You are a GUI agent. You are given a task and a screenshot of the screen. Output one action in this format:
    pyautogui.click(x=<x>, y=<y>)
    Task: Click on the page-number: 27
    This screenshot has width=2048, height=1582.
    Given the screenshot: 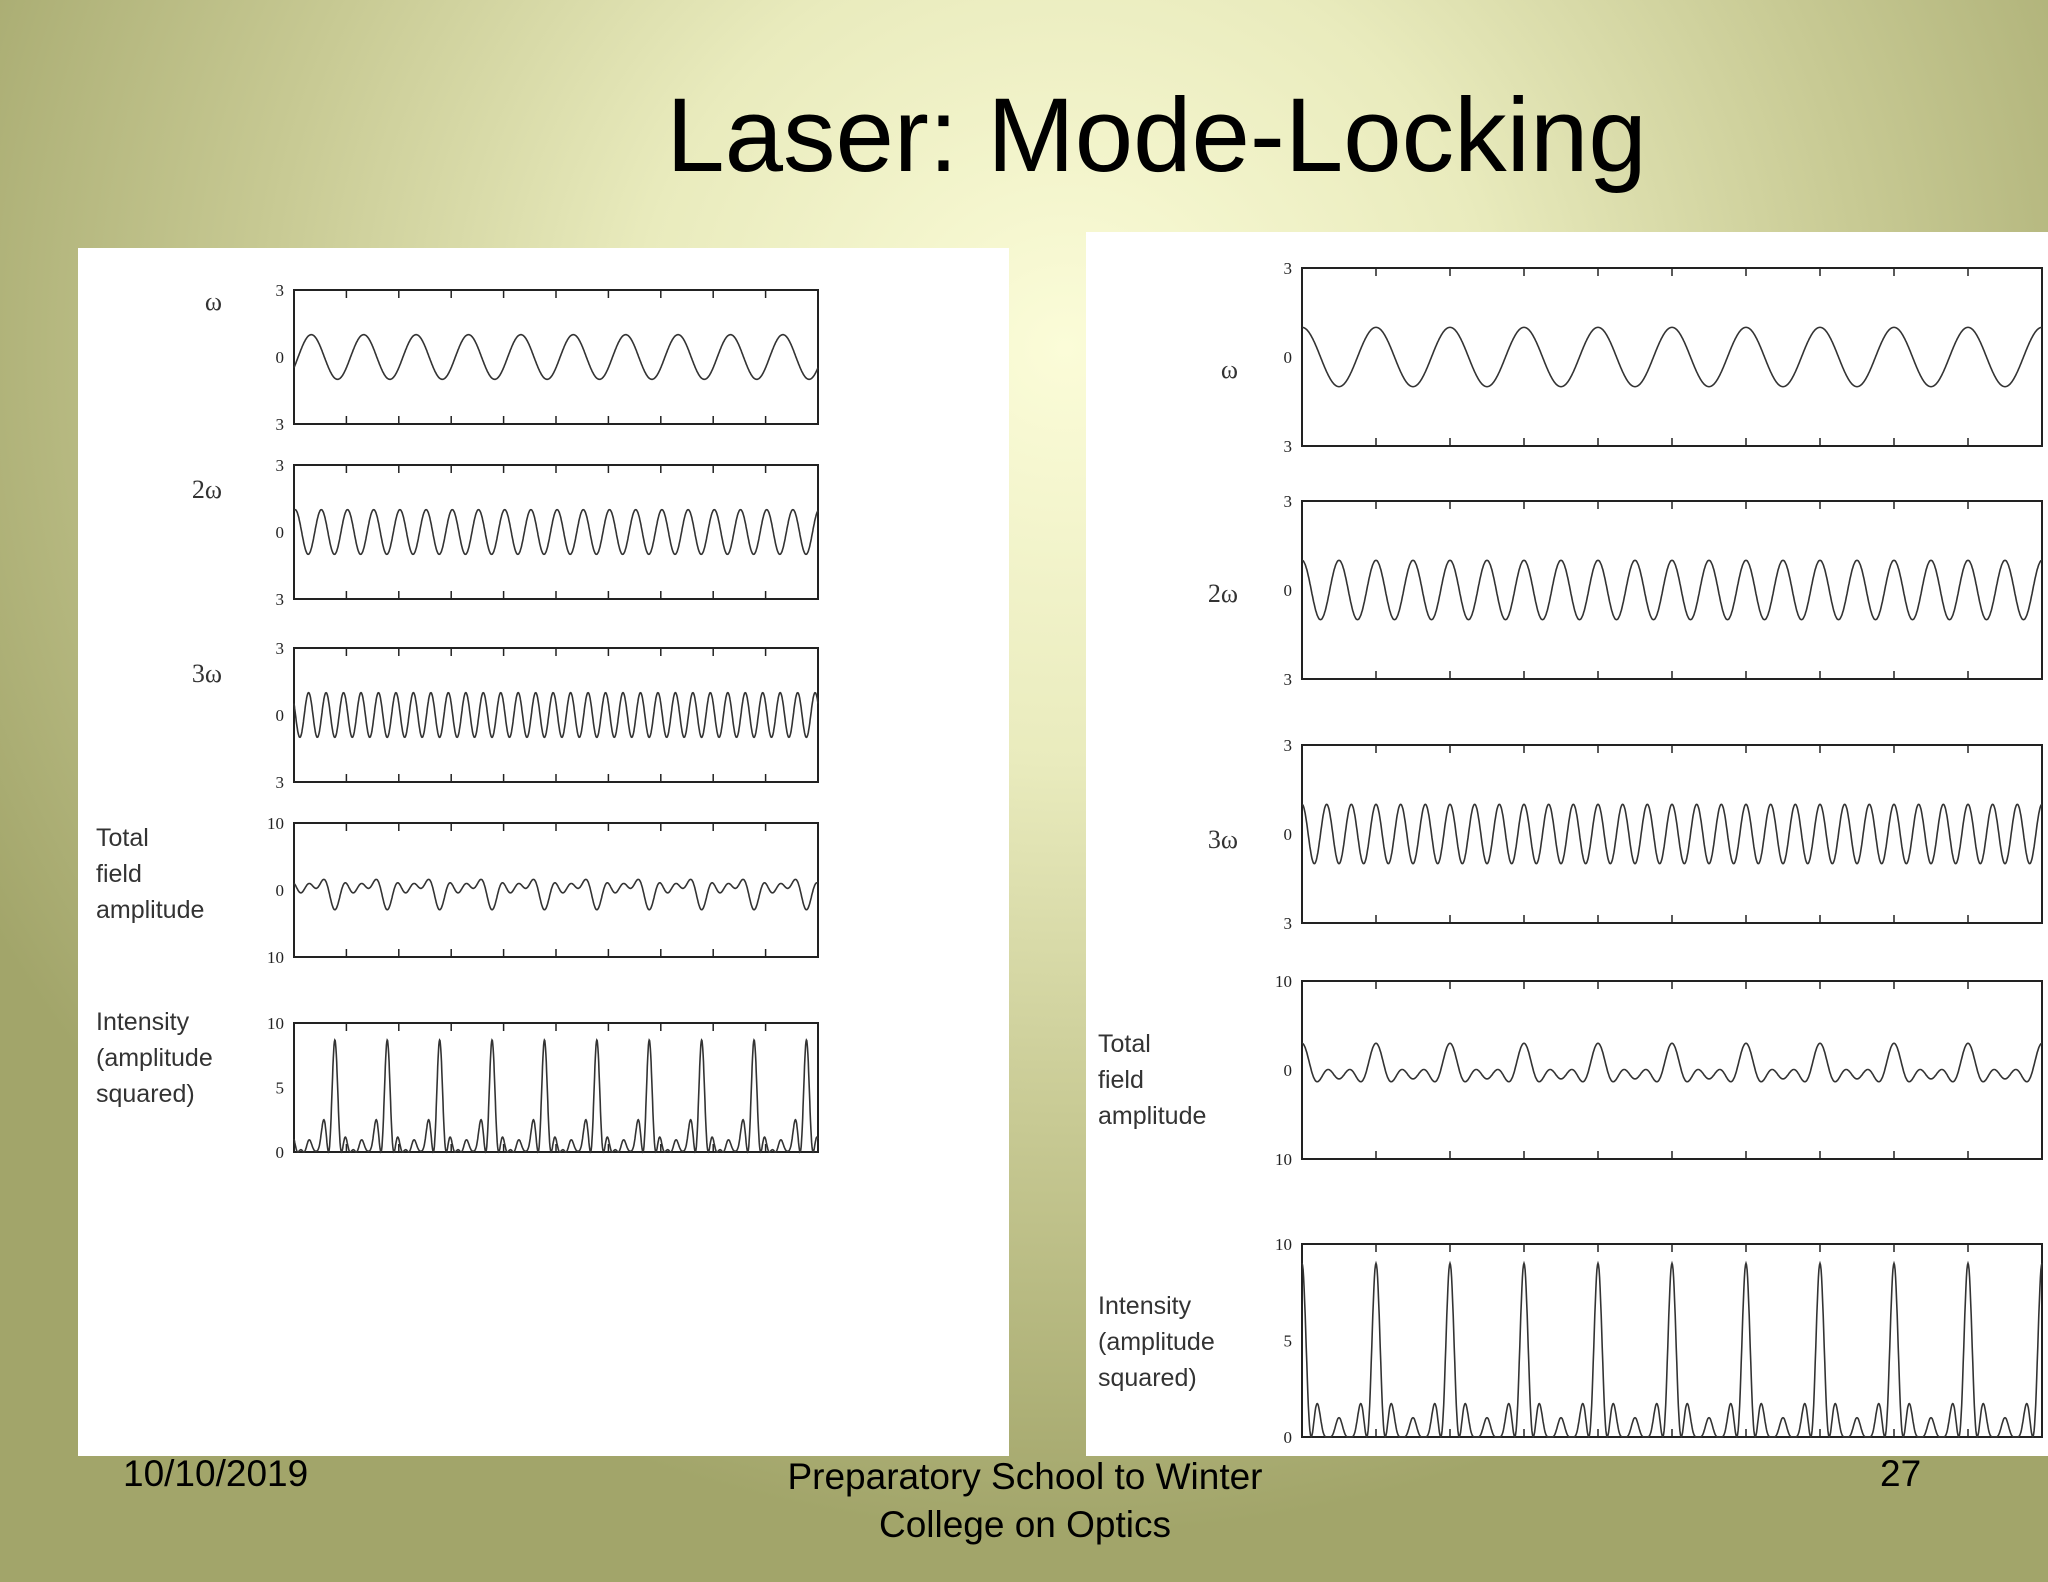 What is the action you would take?
    pyautogui.click(x=1901, y=1473)
    